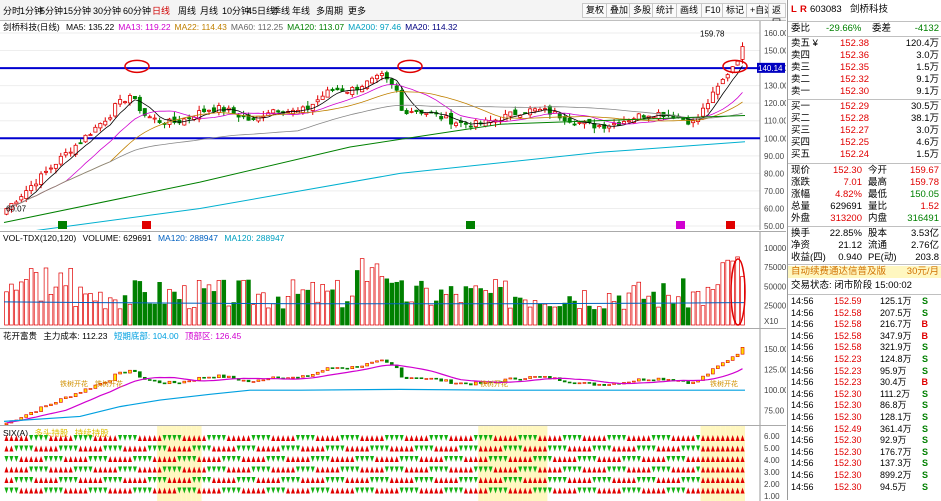 The height and width of the screenshot is (501, 941). What do you see at coordinates (137, 11) in the screenshot?
I see `period-tab-5: 60分钟` at bounding box center [137, 11].